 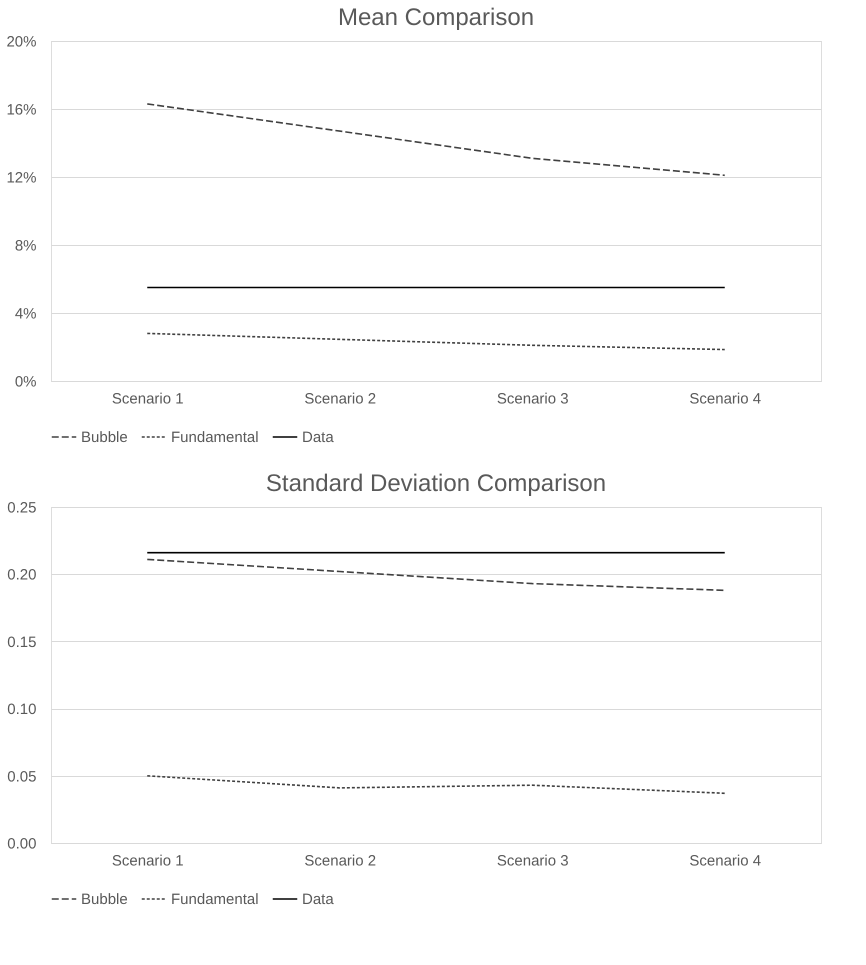 I want to click on y-tick-label: 0.20, so click(x=21, y=575).